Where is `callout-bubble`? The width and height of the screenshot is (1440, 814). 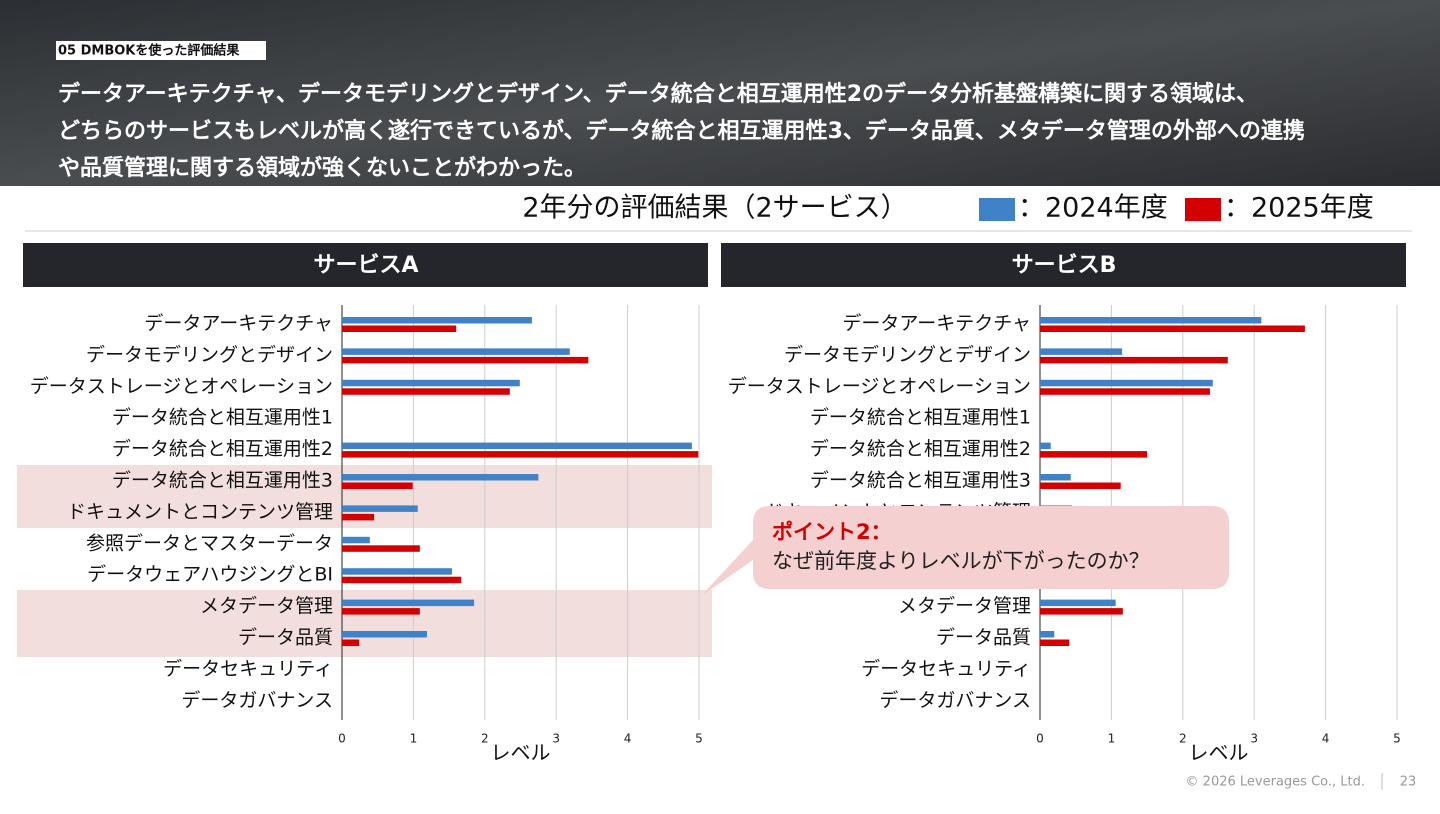 callout-bubble is located at coordinates (964, 551).